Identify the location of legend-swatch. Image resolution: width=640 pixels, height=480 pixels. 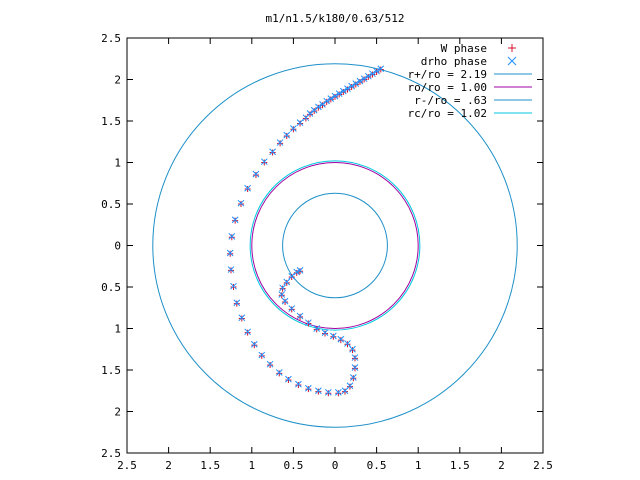
(512, 48).